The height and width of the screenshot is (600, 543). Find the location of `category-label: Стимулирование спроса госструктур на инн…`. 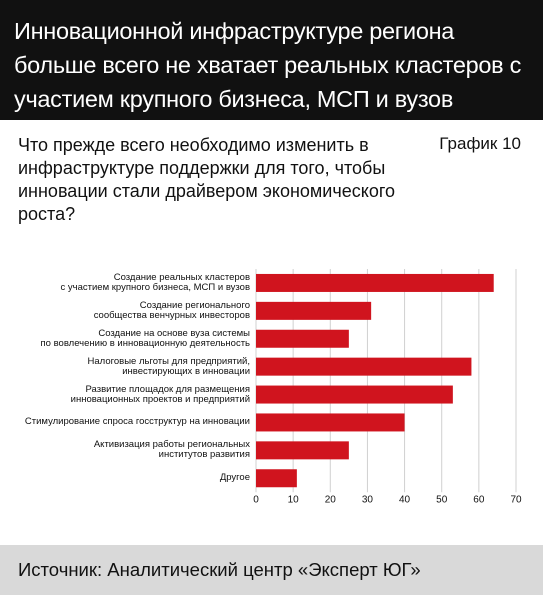

category-label: Стимулирование спроса госструктур на инн… is located at coordinates (137, 422).